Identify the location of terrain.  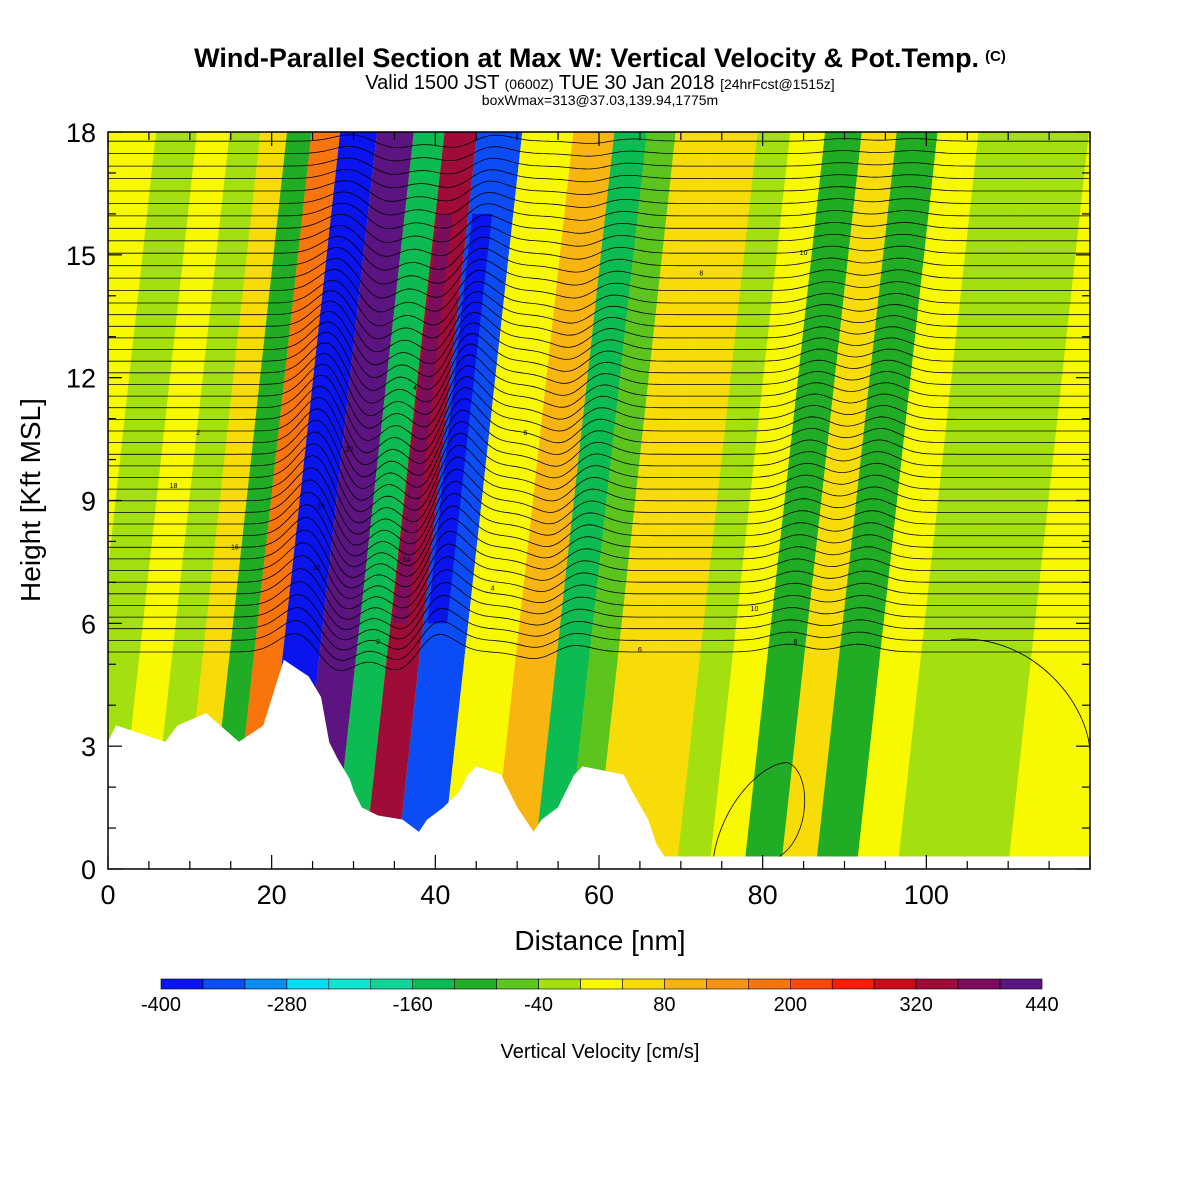
(599, 764).